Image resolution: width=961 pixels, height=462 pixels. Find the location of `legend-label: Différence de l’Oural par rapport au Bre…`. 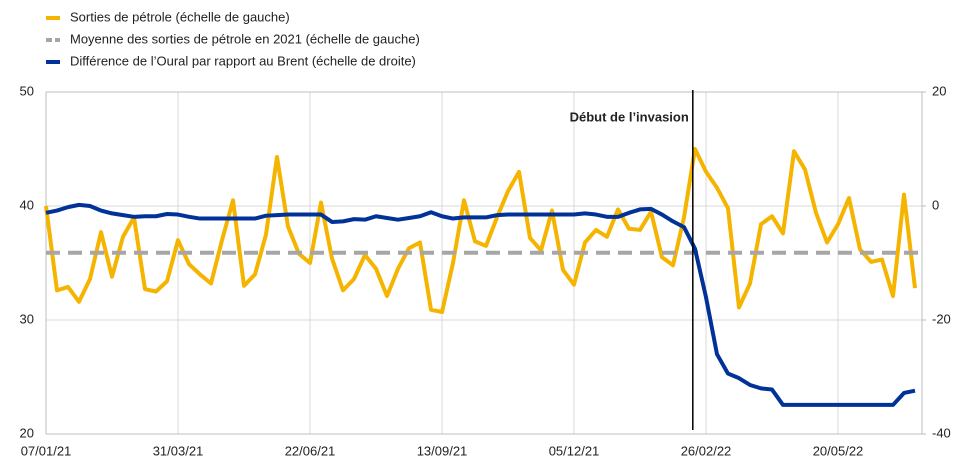

legend-label: Différence de l’Oural par rapport au Bre… is located at coordinates (243, 60).